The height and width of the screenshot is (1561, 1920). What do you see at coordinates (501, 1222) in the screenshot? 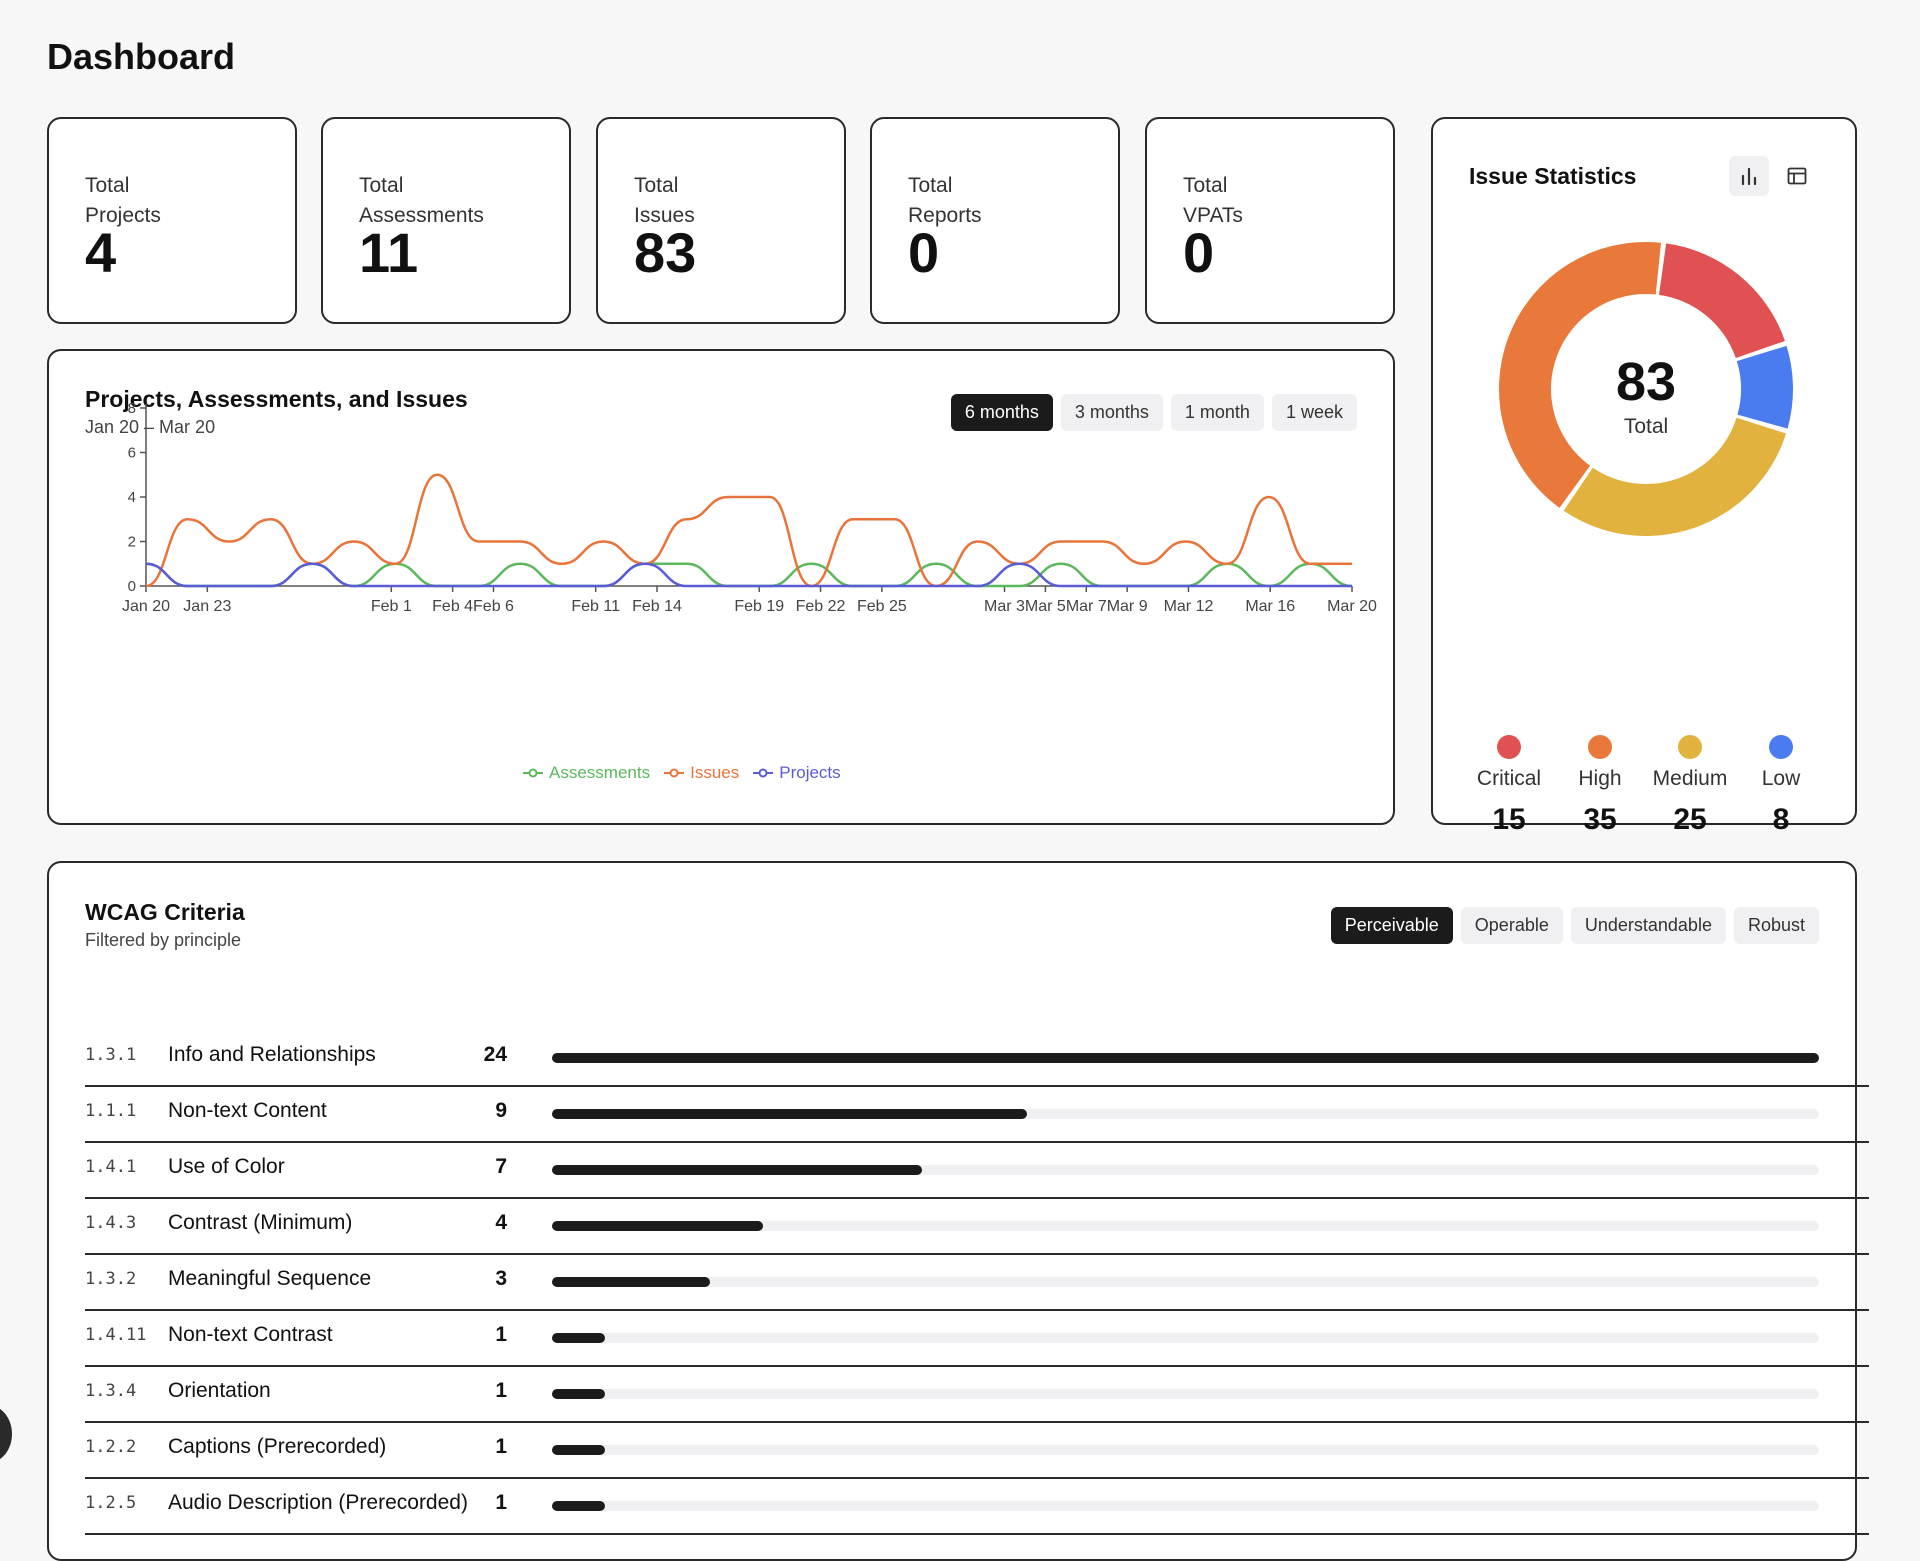
I see `criterion-count: 4` at bounding box center [501, 1222].